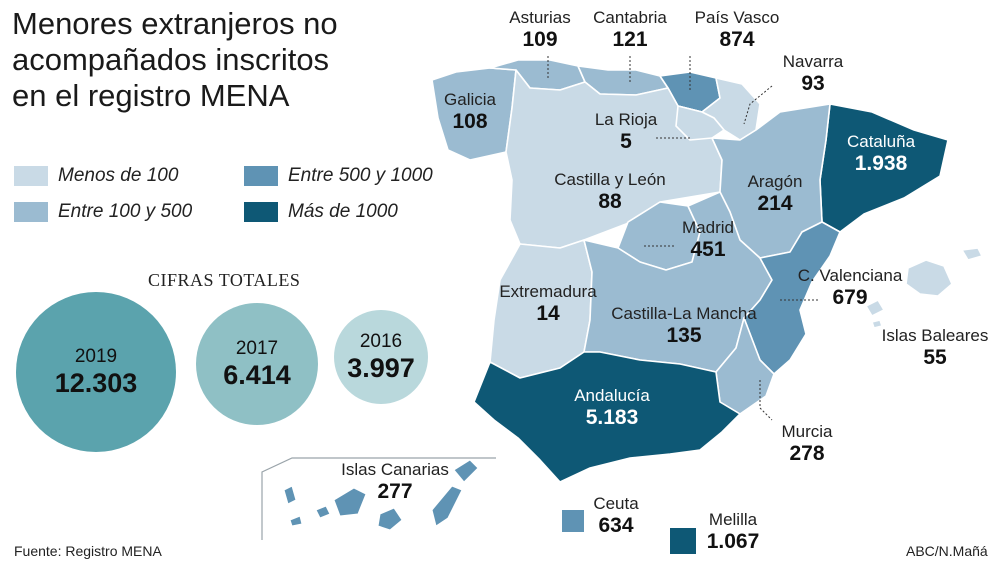 The width and height of the screenshot is (1004, 566). What do you see at coordinates (766, 400) in the screenshot?
I see `leader-line-murcia` at bounding box center [766, 400].